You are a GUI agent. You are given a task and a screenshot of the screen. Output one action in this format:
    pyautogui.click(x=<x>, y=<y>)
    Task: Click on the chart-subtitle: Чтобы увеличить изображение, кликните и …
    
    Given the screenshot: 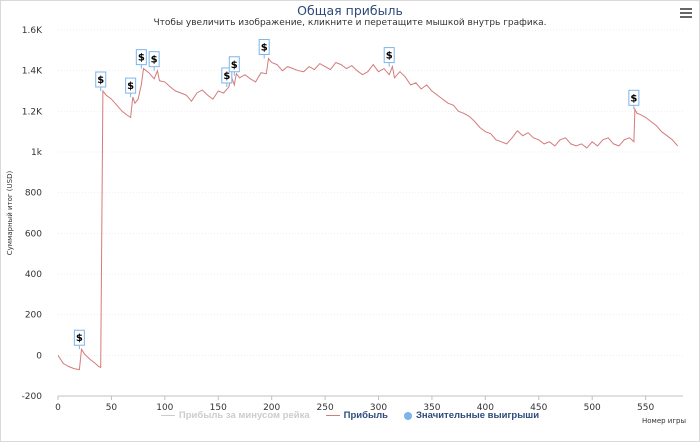 What is the action you would take?
    pyautogui.click(x=350, y=23)
    